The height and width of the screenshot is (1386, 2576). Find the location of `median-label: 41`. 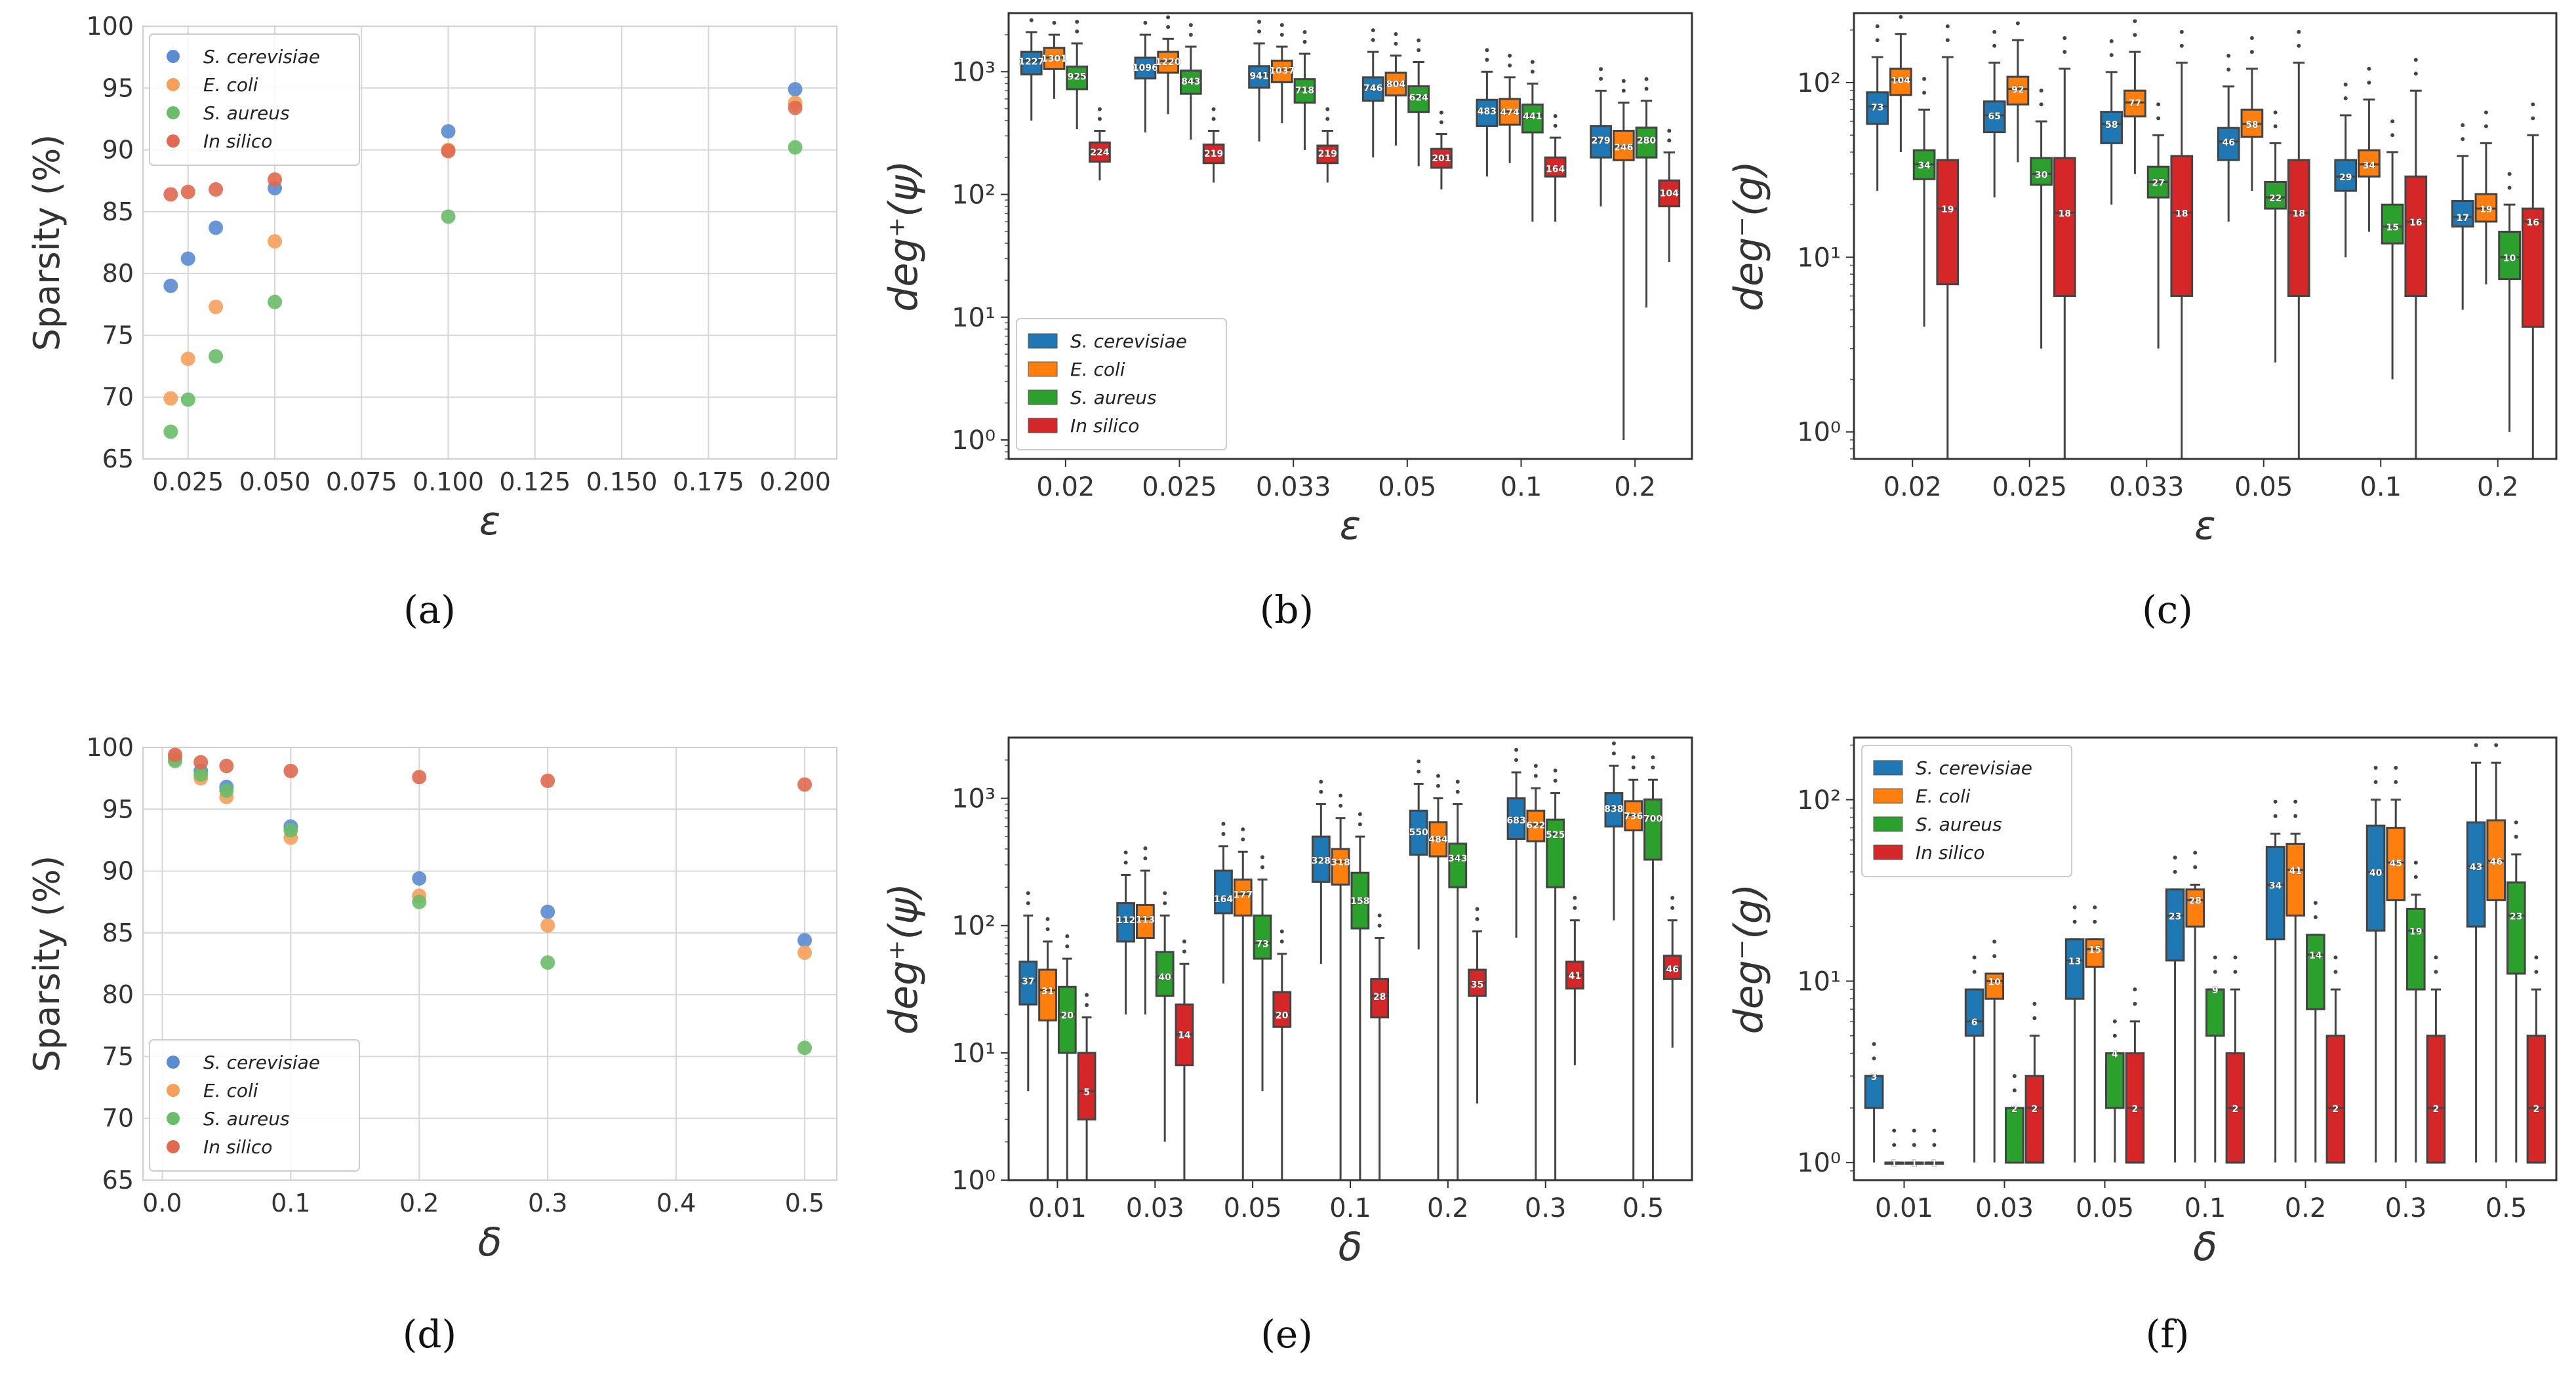

median-label: 41 is located at coordinates (1575, 976).